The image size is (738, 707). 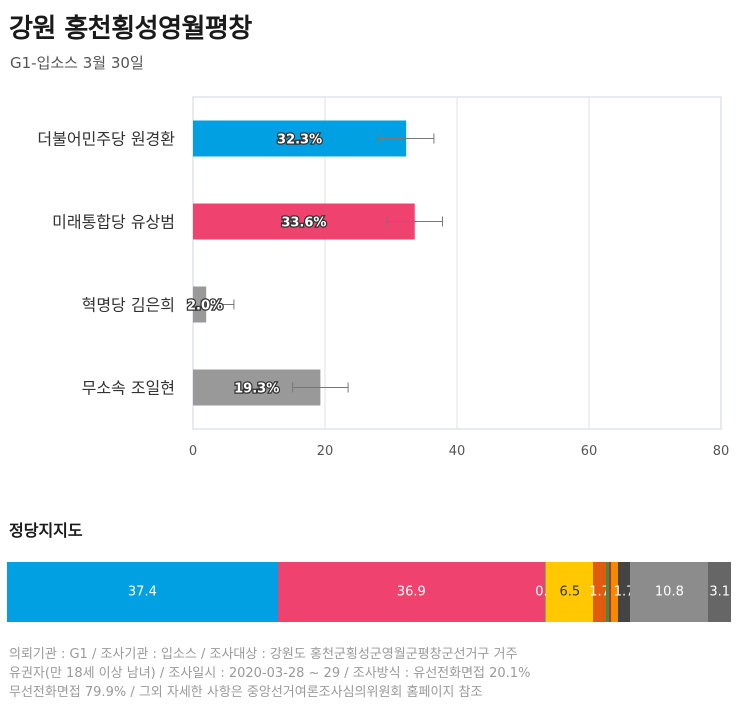 What do you see at coordinates (128, 388) in the screenshot?
I see `category-label: 무소속 조일현` at bounding box center [128, 388].